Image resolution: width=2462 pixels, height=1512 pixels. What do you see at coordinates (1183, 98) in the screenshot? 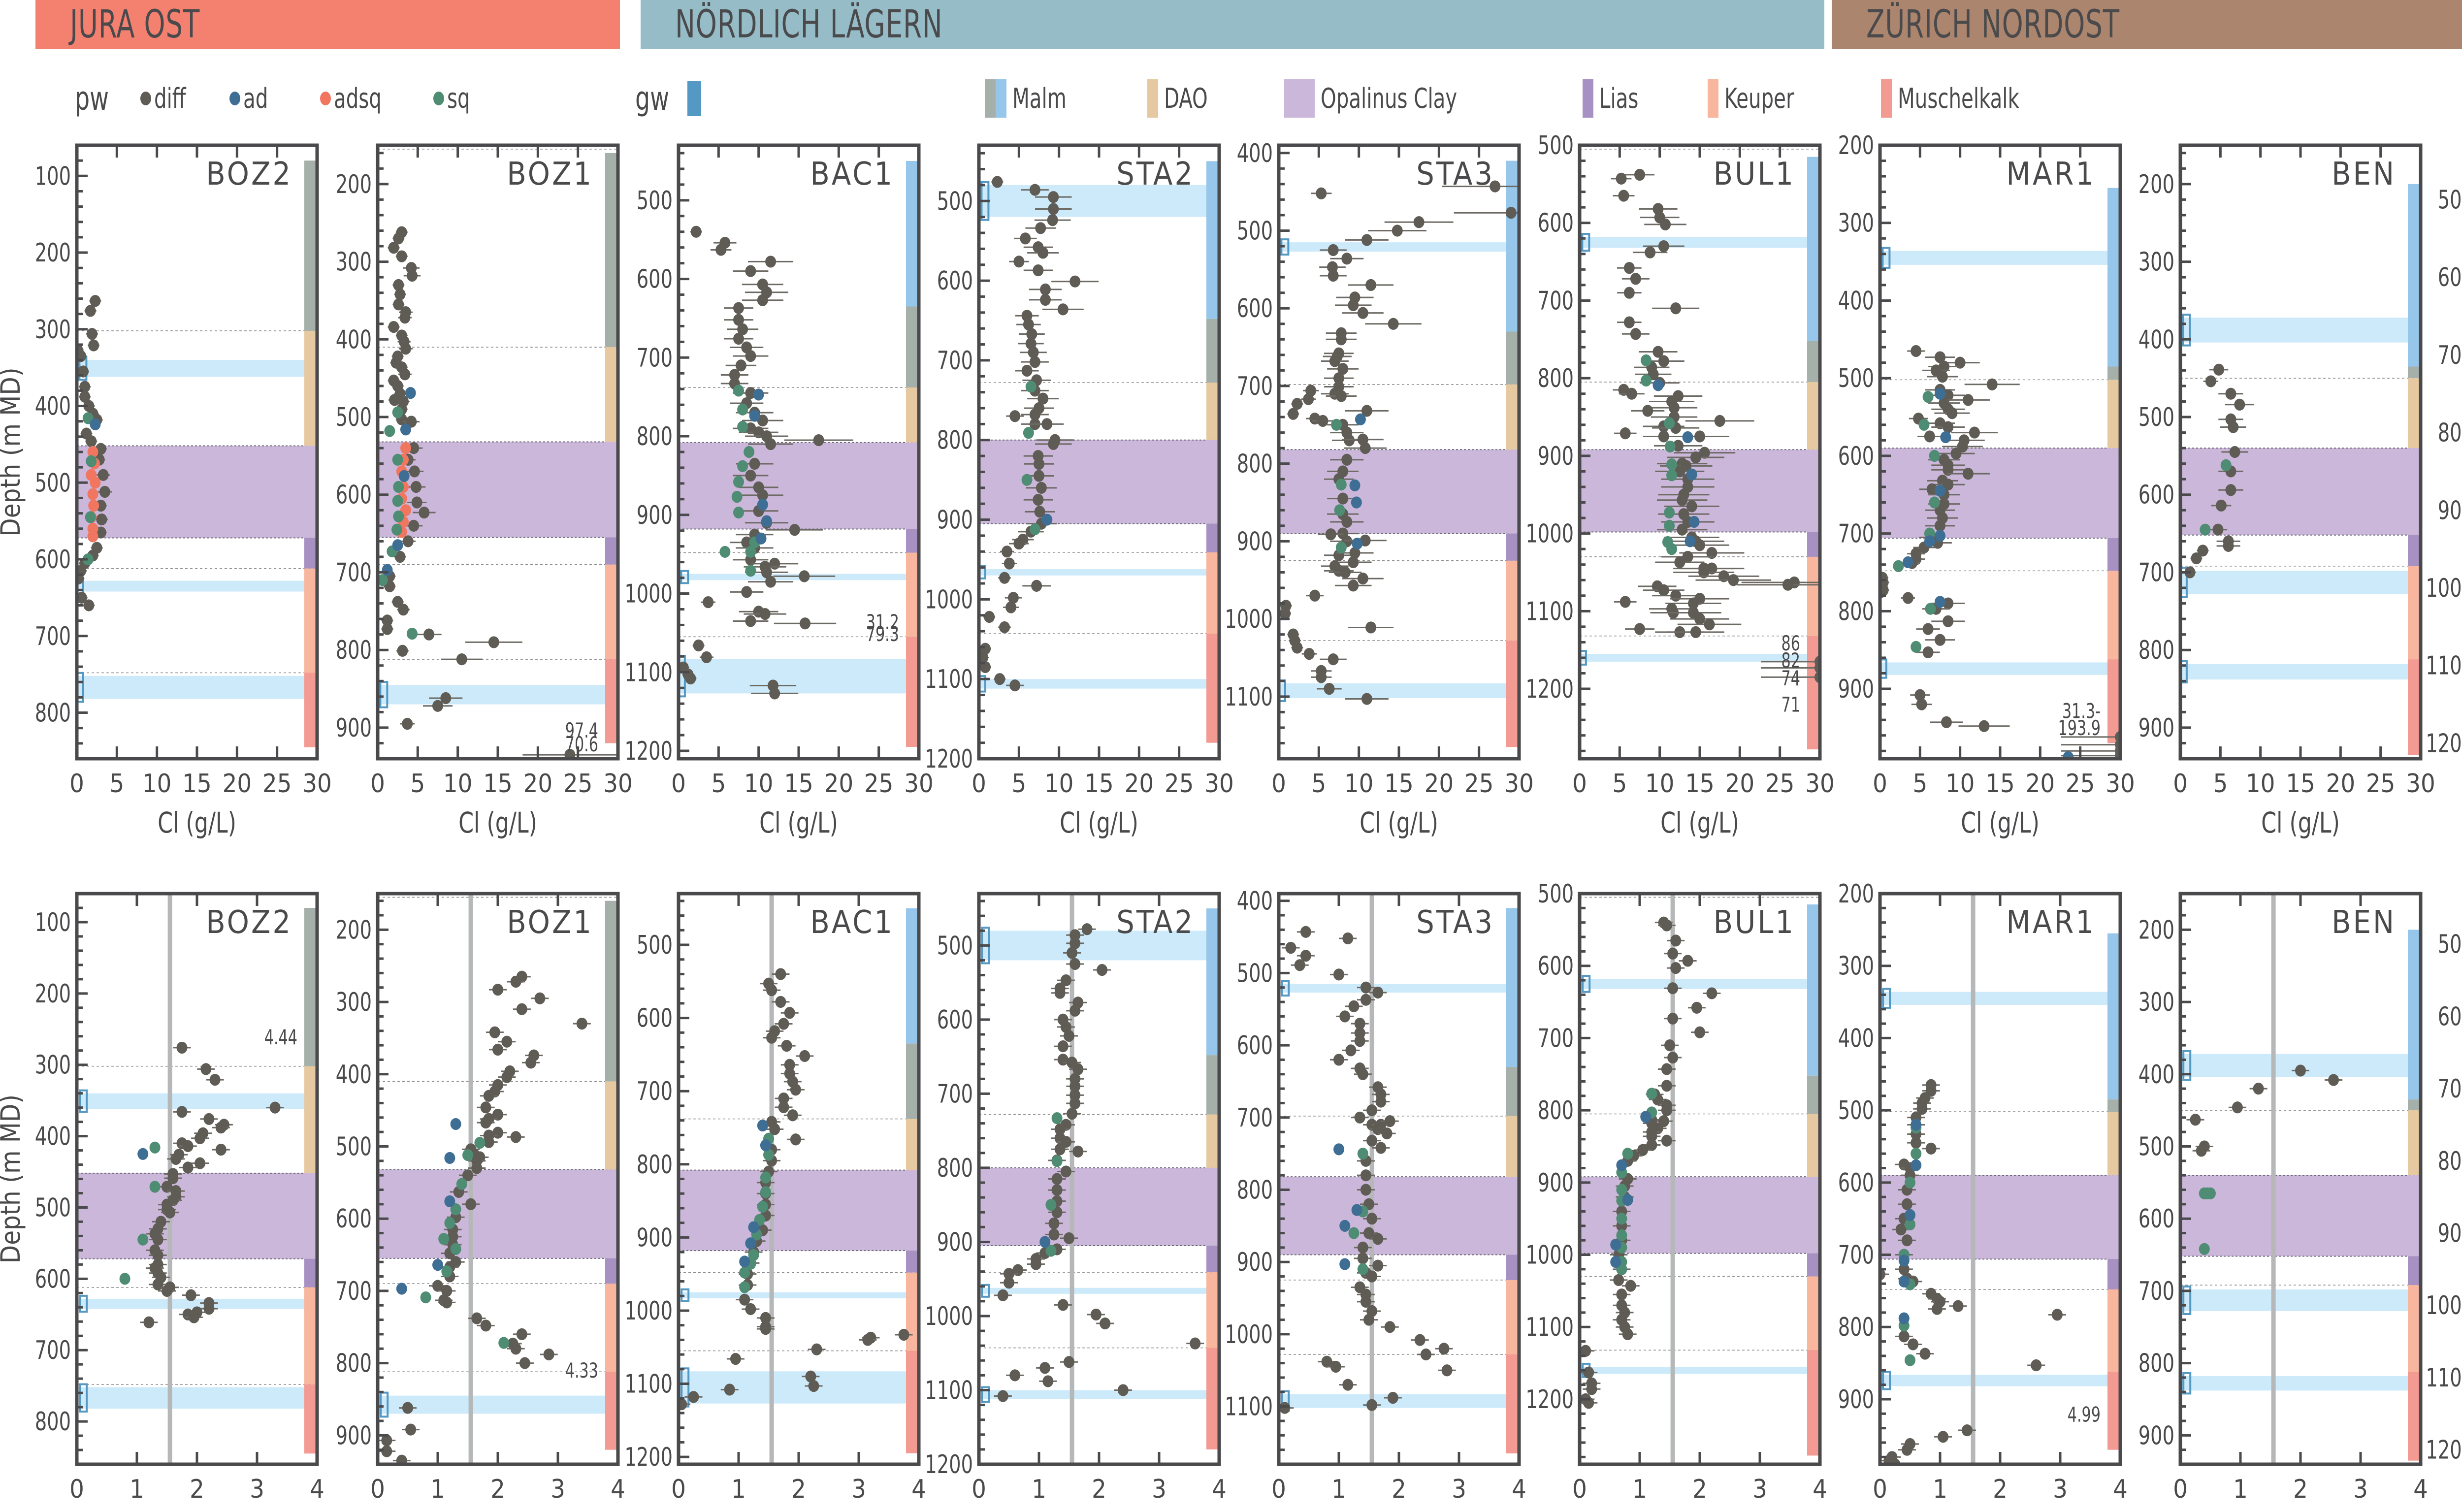
I see `legend-formation-dao: DAO` at bounding box center [1183, 98].